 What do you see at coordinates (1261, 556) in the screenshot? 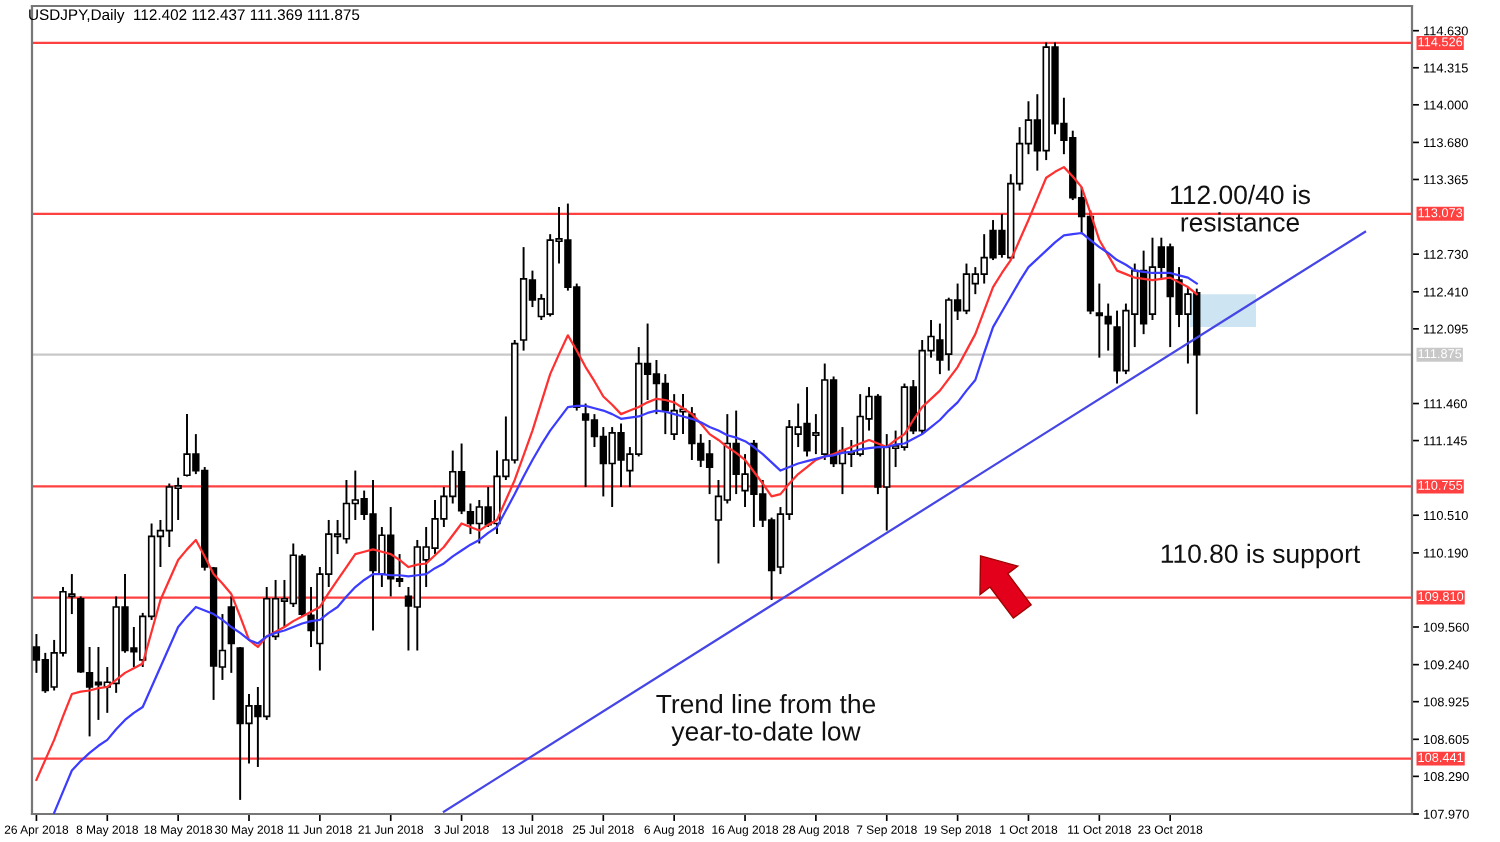
I see `annotation: 110.80 is support` at bounding box center [1261, 556].